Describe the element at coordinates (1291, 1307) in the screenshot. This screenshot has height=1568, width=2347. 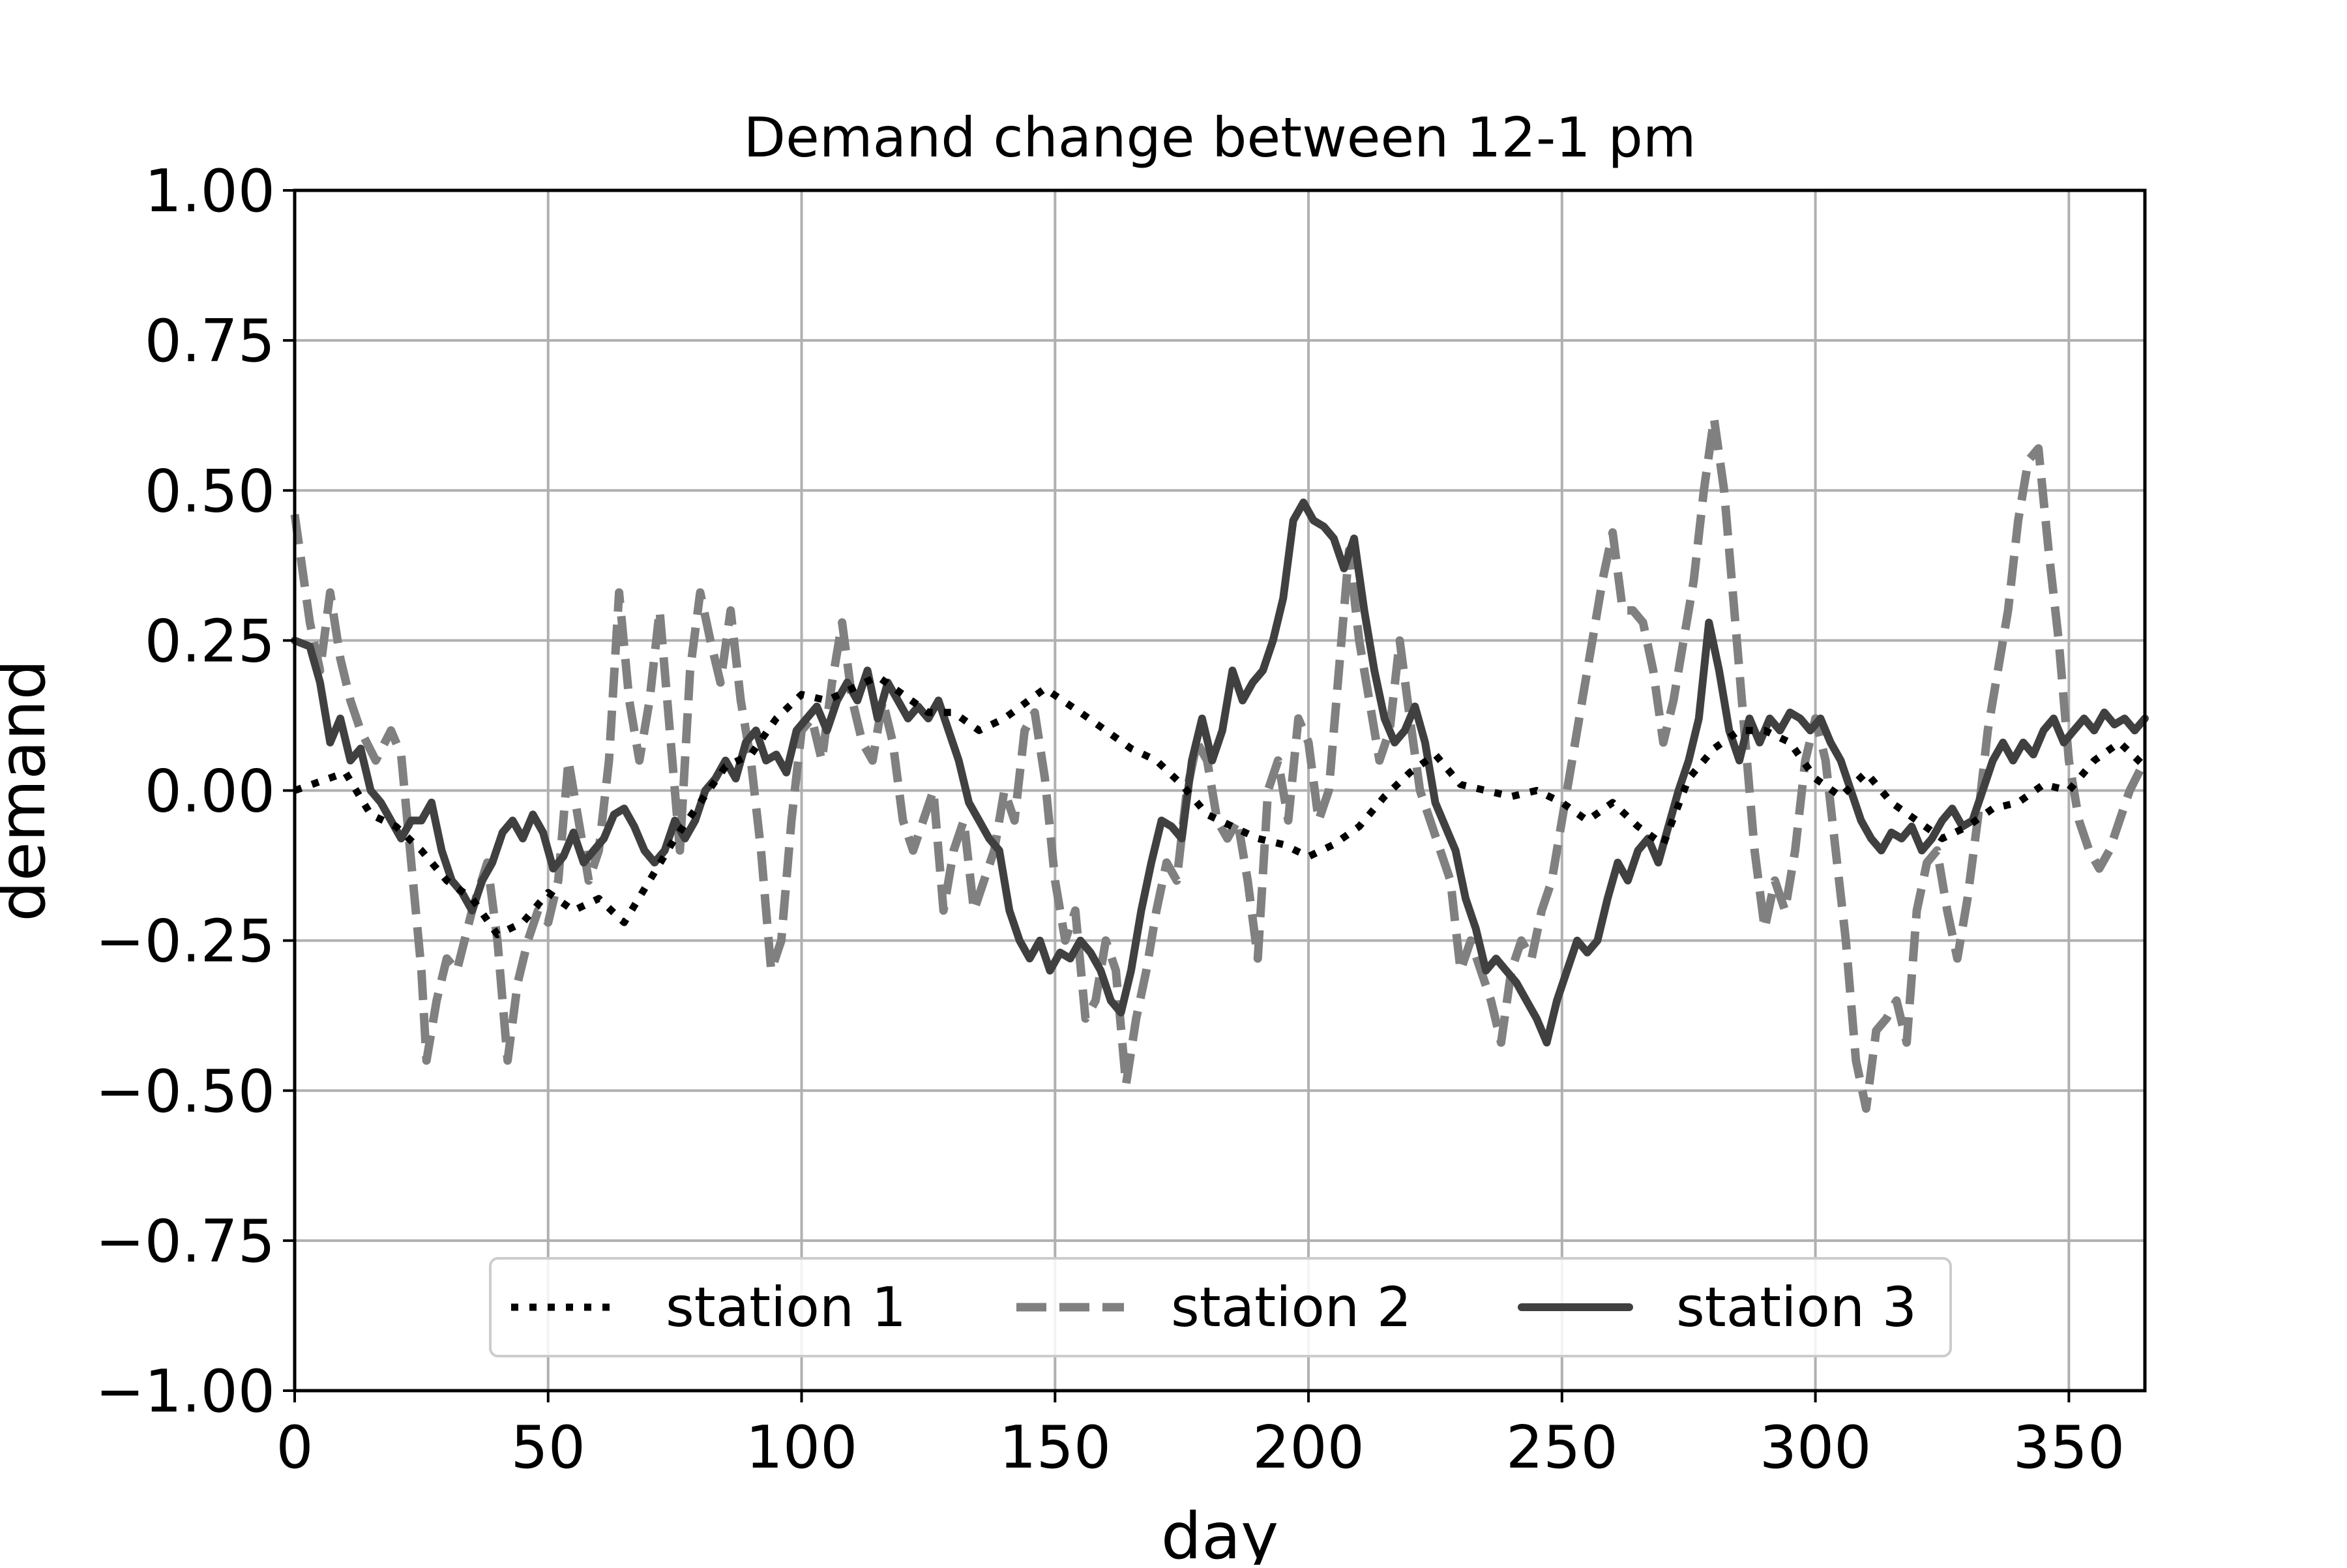
I see `legend-label: station 2` at that location.